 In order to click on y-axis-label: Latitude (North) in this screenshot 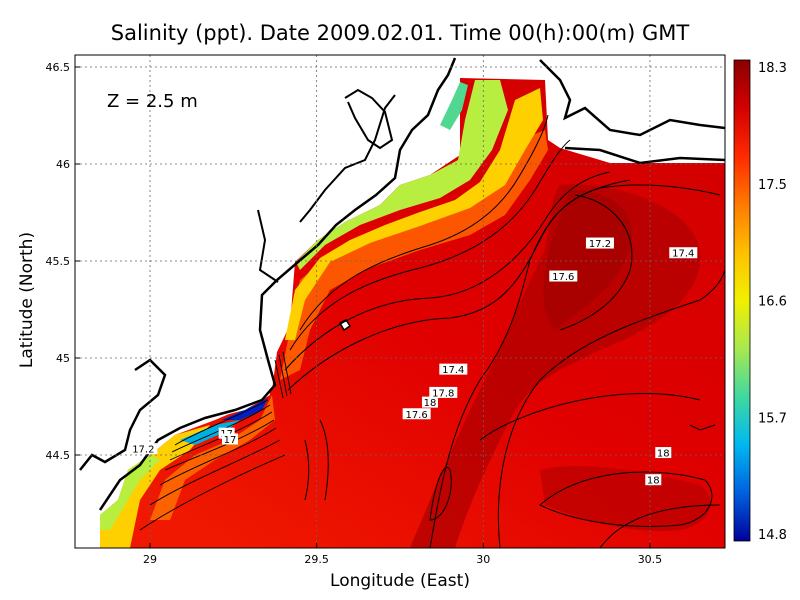, I will do `click(27, 300)`.